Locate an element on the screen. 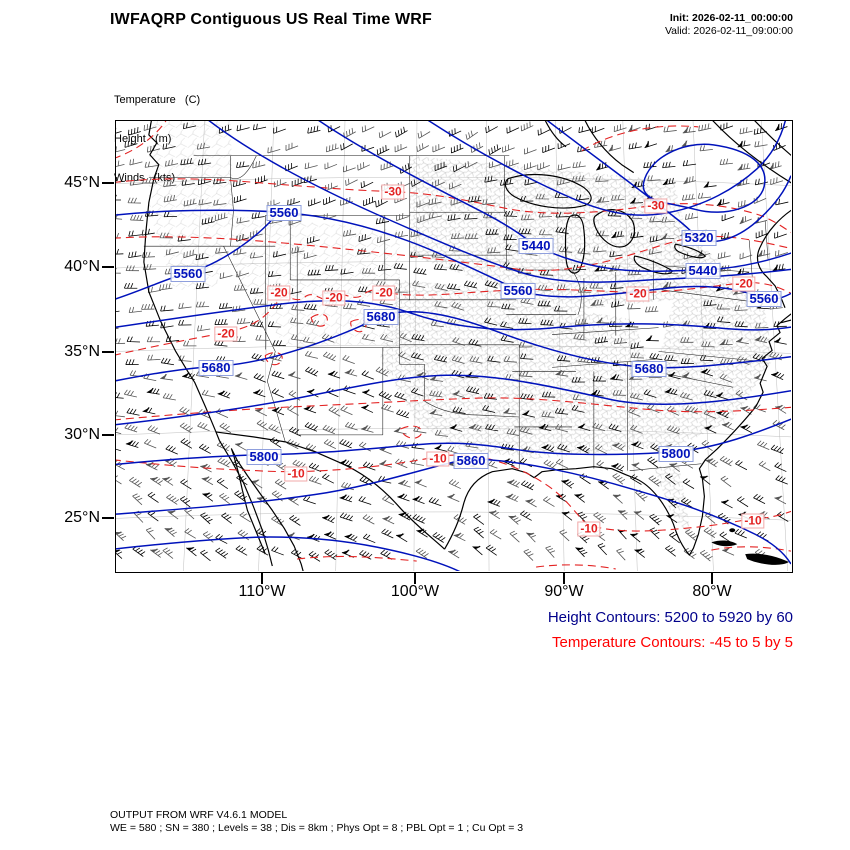  lat-tick-label: 35°N is located at coordinates (82, 351).